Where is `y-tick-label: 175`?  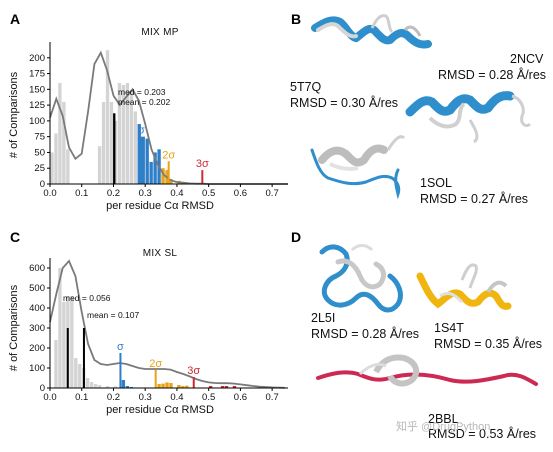 y-tick-label: 175 is located at coordinates (37, 74).